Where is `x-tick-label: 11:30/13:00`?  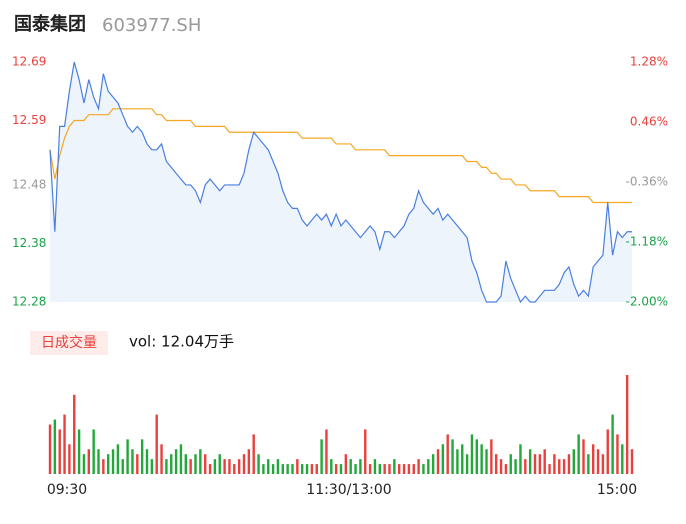
x-tick-label: 11:30/13:00 is located at coordinates (348, 490).